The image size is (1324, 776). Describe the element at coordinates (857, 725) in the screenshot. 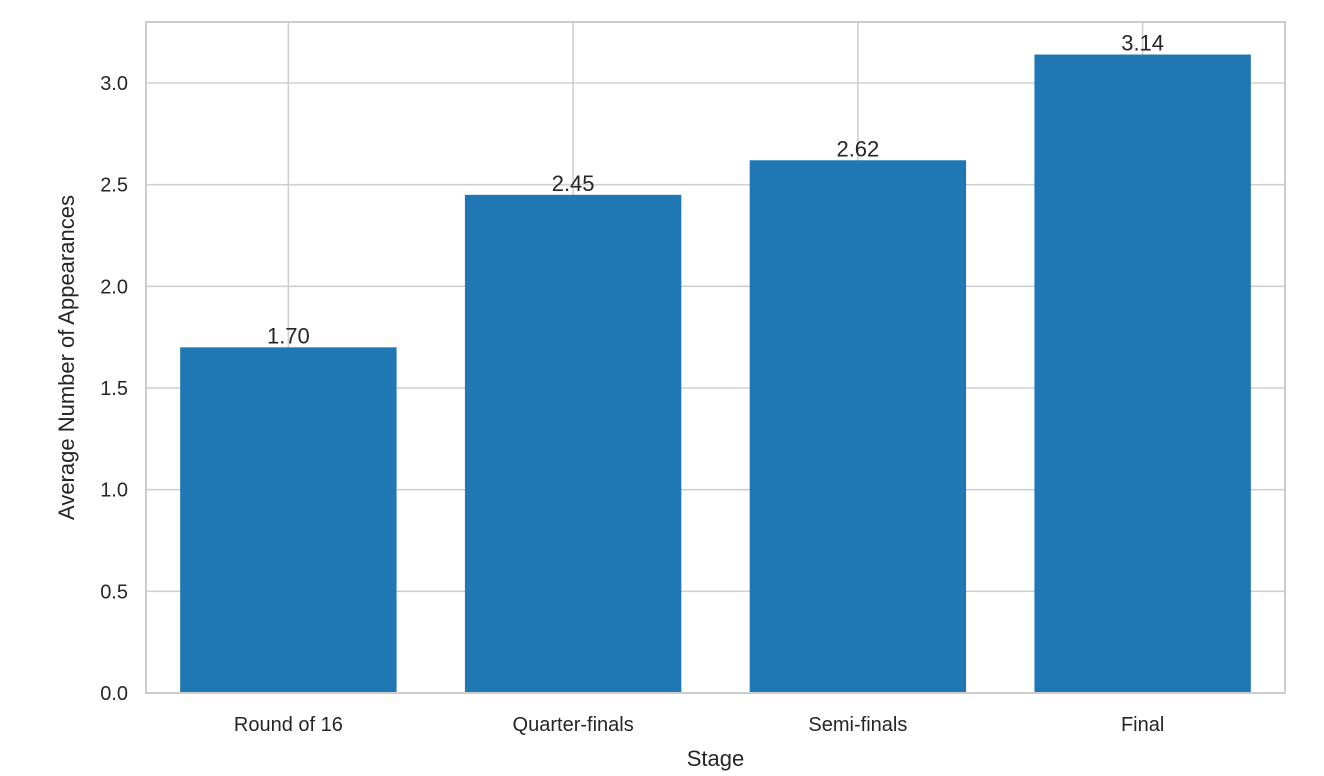

I see `x-tick-label: Semi-finals` at that location.